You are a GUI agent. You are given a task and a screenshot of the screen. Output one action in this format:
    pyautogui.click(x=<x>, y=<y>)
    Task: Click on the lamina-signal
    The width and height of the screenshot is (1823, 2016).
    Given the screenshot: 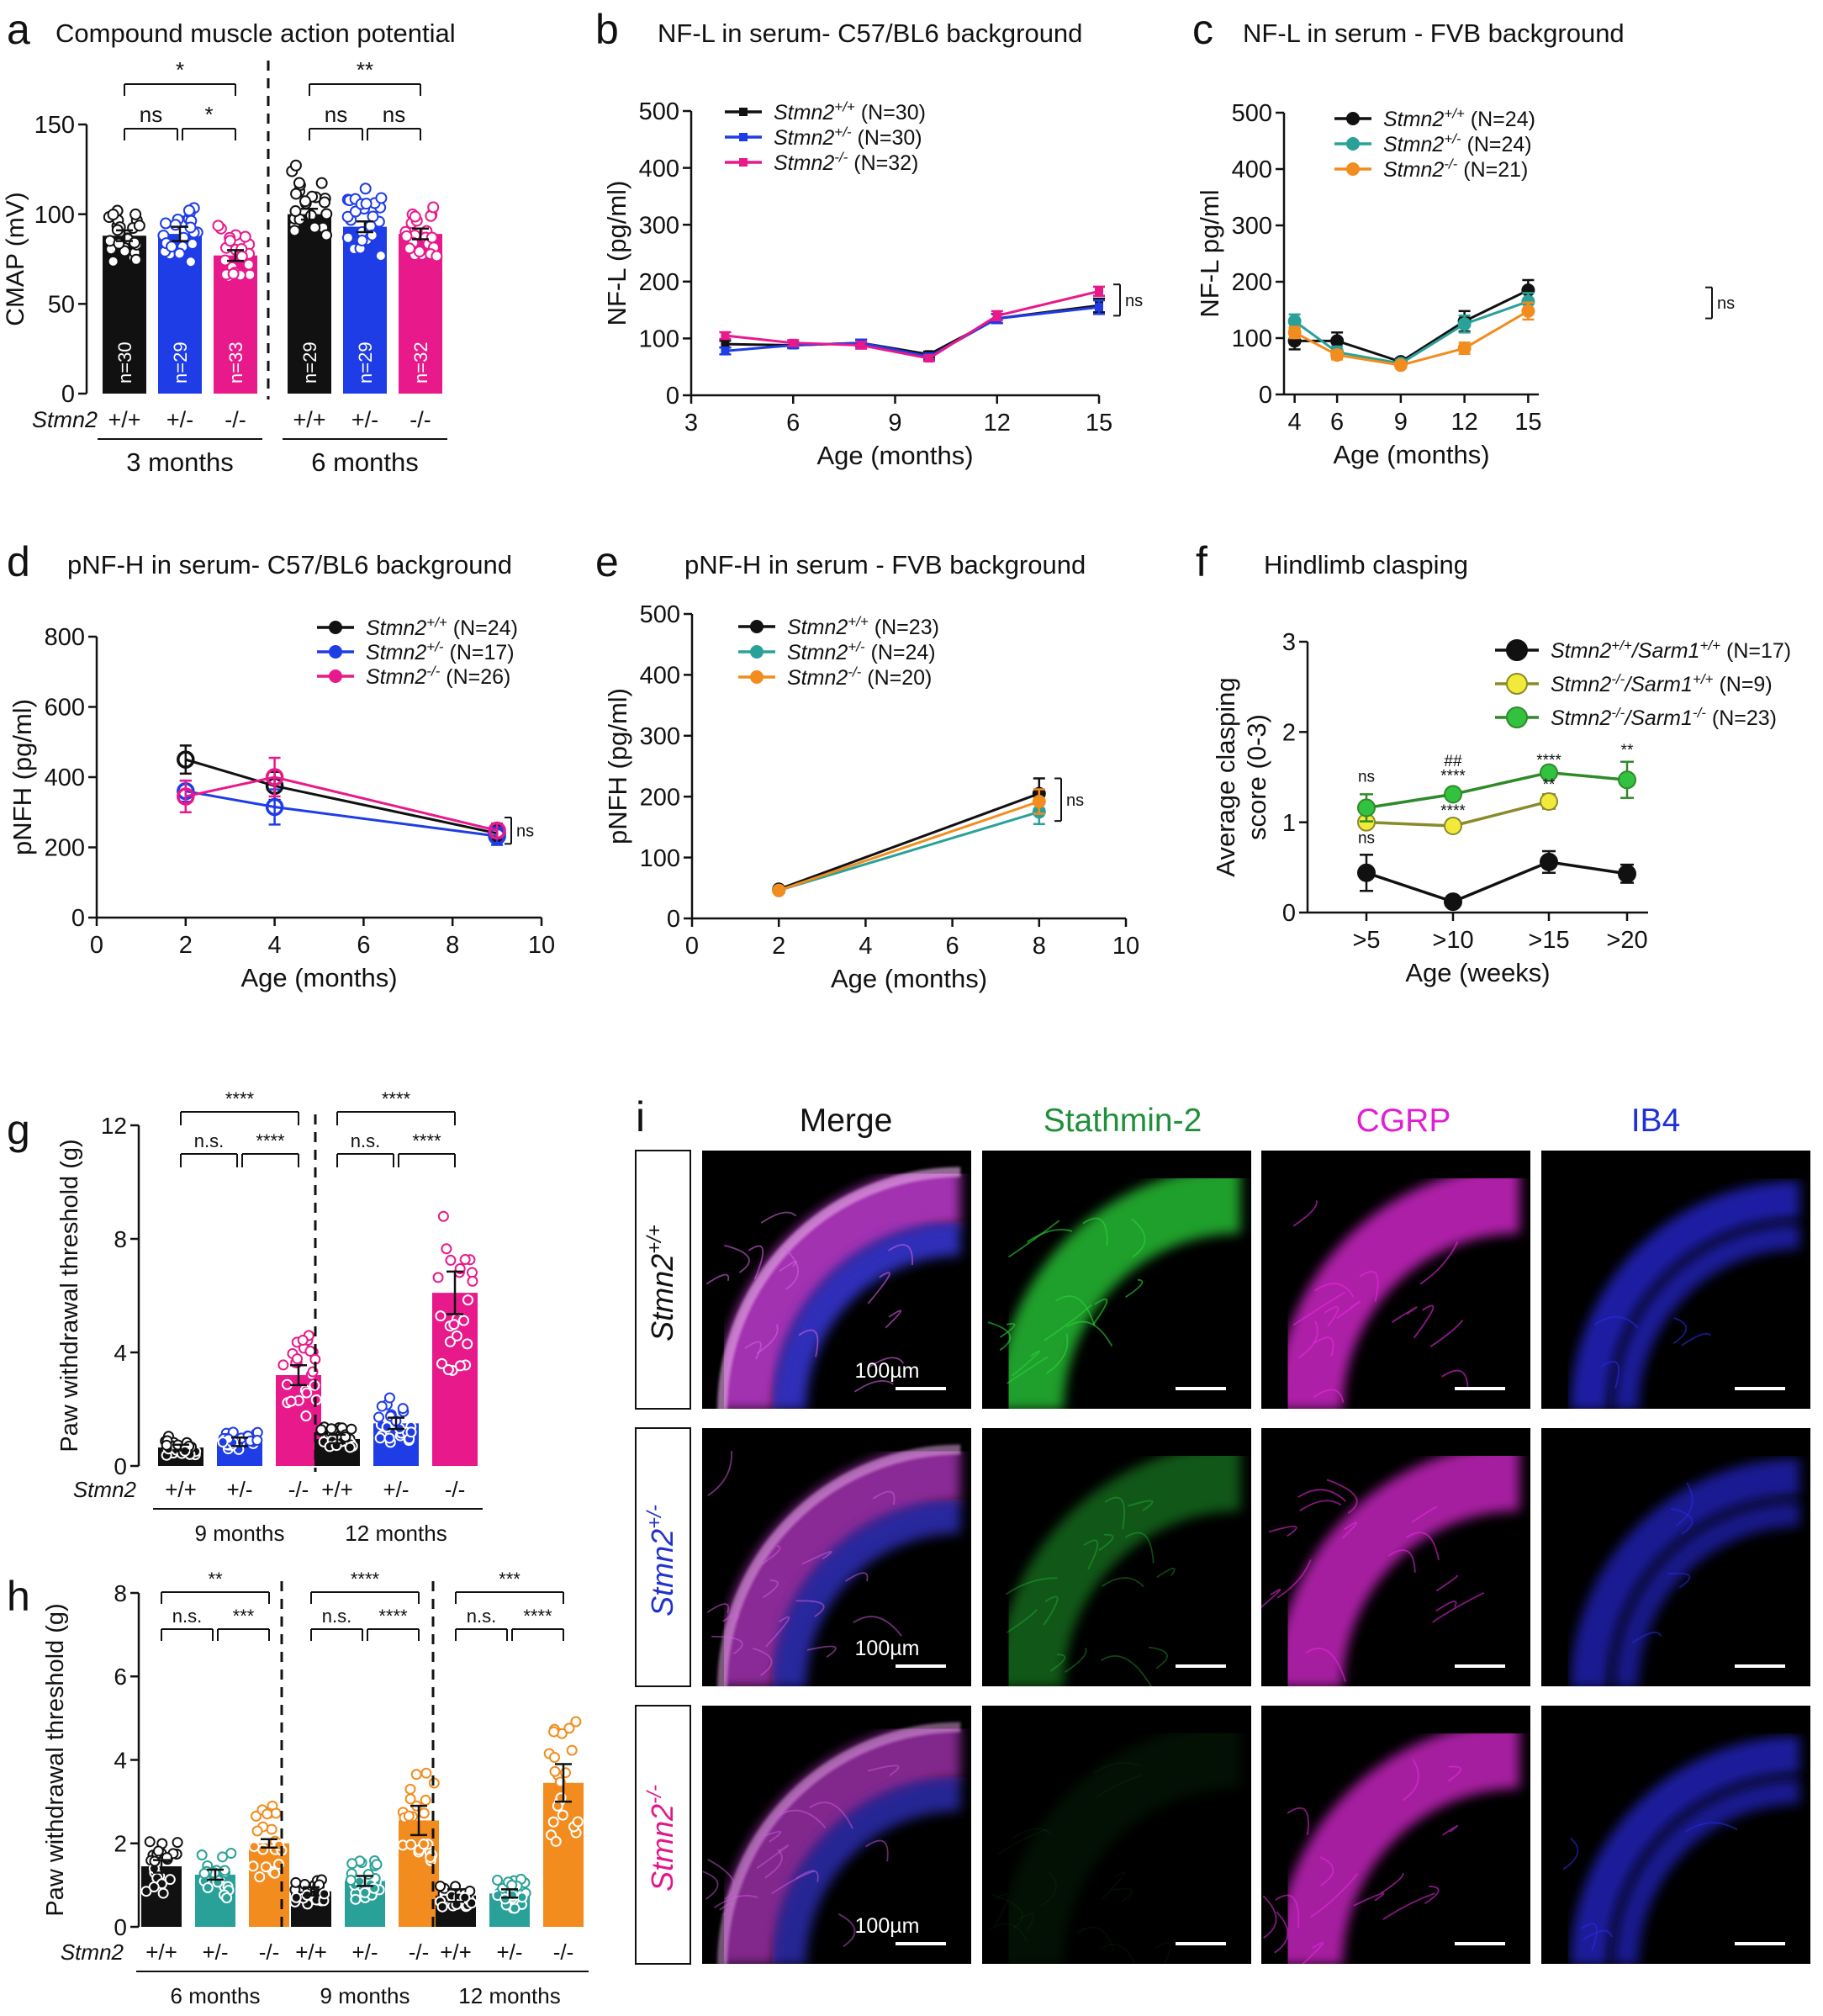 What is the action you would take?
    pyautogui.click(x=1118, y=1565)
    